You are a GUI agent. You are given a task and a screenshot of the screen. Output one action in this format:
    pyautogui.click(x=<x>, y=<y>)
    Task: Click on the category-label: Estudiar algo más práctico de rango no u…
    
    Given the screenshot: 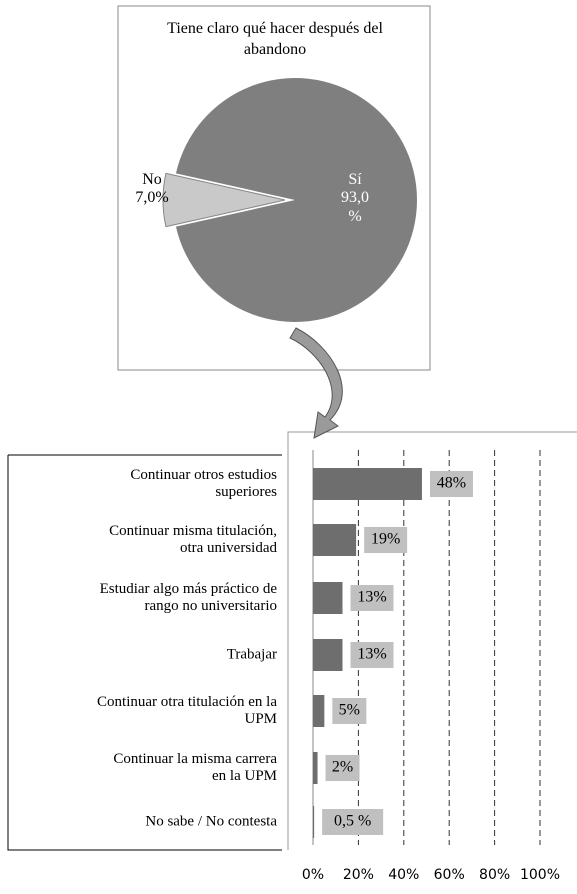 What is the action you would take?
    pyautogui.click(x=188, y=597)
    